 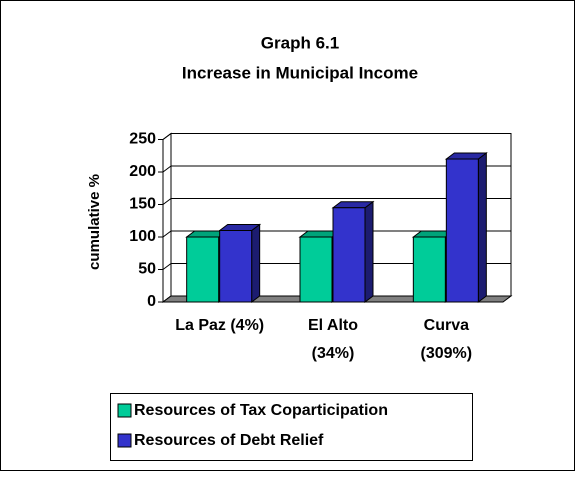 I want to click on y-tick-label: 200, so click(x=142, y=171).